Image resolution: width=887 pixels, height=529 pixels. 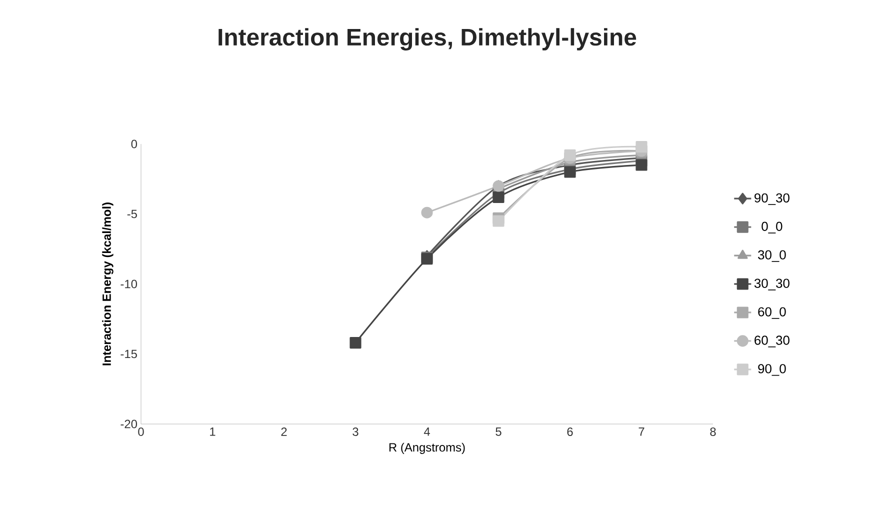 What do you see at coordinates (108, 284) in the screenshot?
I see `y-axis-title: Interaction Energy (kcal/mol)` at bounding box center [108, 284].